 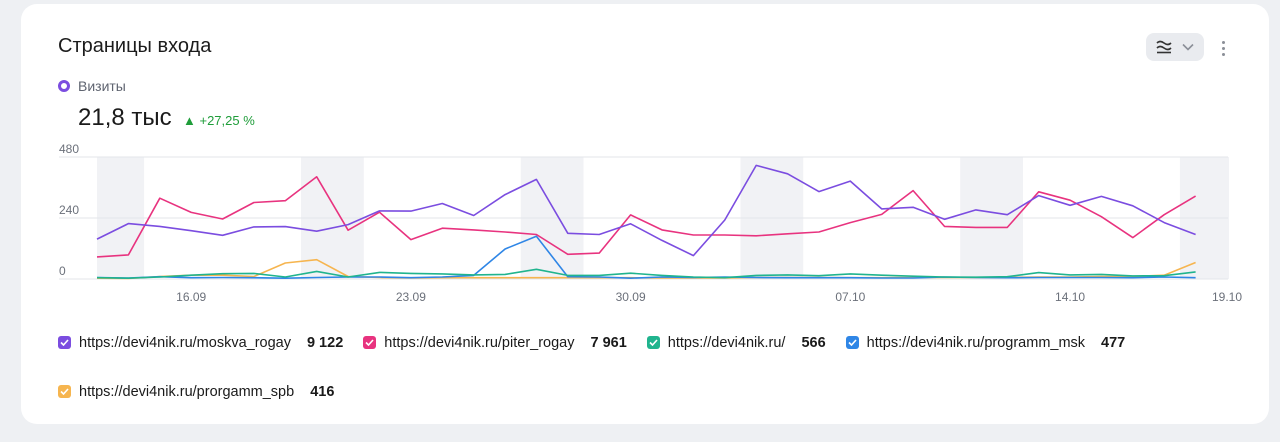 What do you see at coordinates (62, 271) in the screenshot?
I see `y-tick-label: 0` at bounding box center [62, 271].